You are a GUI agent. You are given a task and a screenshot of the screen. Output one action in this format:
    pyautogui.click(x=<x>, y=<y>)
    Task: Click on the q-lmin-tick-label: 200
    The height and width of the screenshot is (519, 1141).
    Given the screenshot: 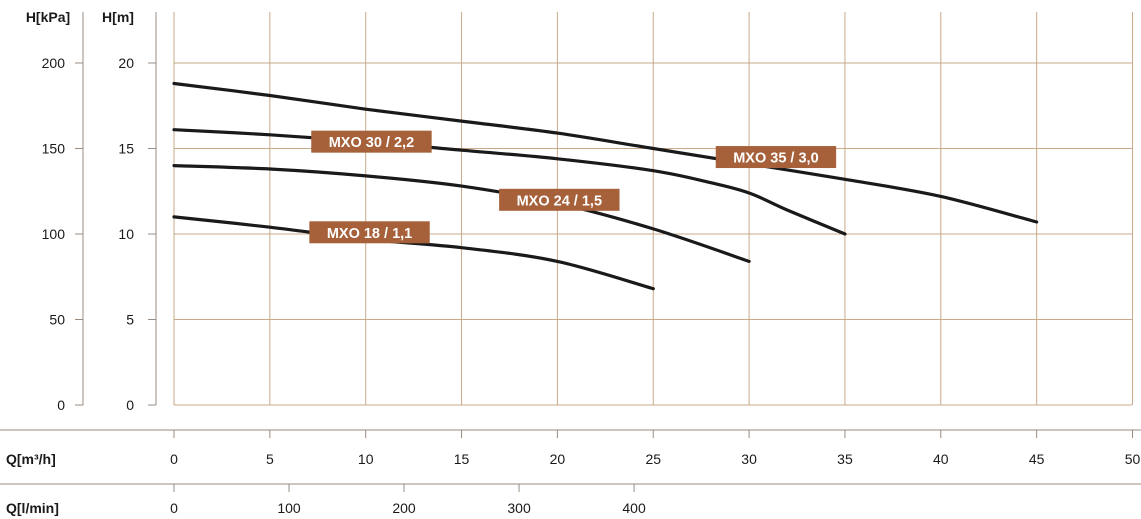 What is the action you would take?
    pyautogui.click(x=404, y=508)
    